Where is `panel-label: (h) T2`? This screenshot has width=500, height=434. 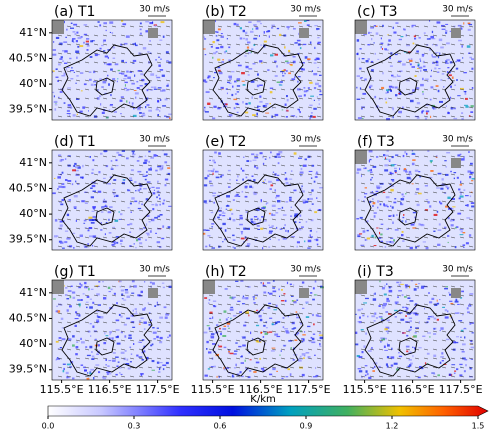 panel-label: (h) T2 is located at coordinates (226, 272).